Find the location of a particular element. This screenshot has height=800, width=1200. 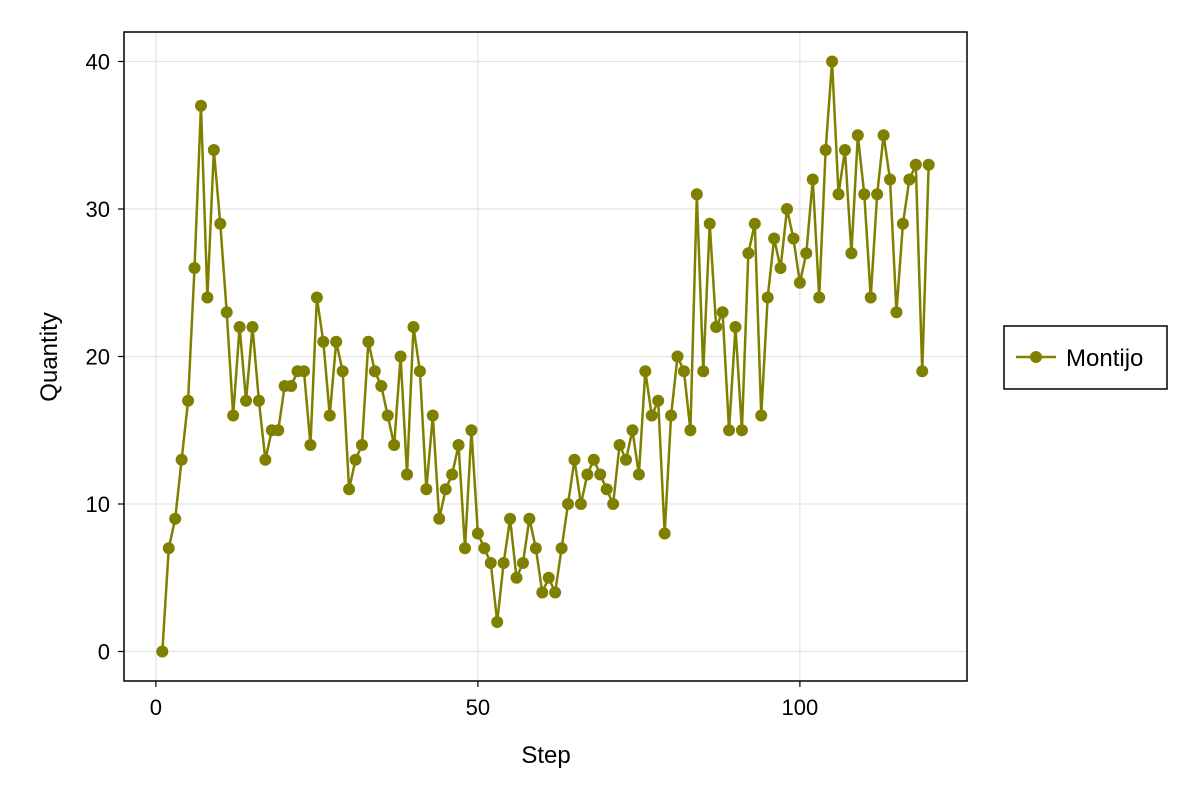

x-tick-label: 0 is located at coordinates (156, 707).